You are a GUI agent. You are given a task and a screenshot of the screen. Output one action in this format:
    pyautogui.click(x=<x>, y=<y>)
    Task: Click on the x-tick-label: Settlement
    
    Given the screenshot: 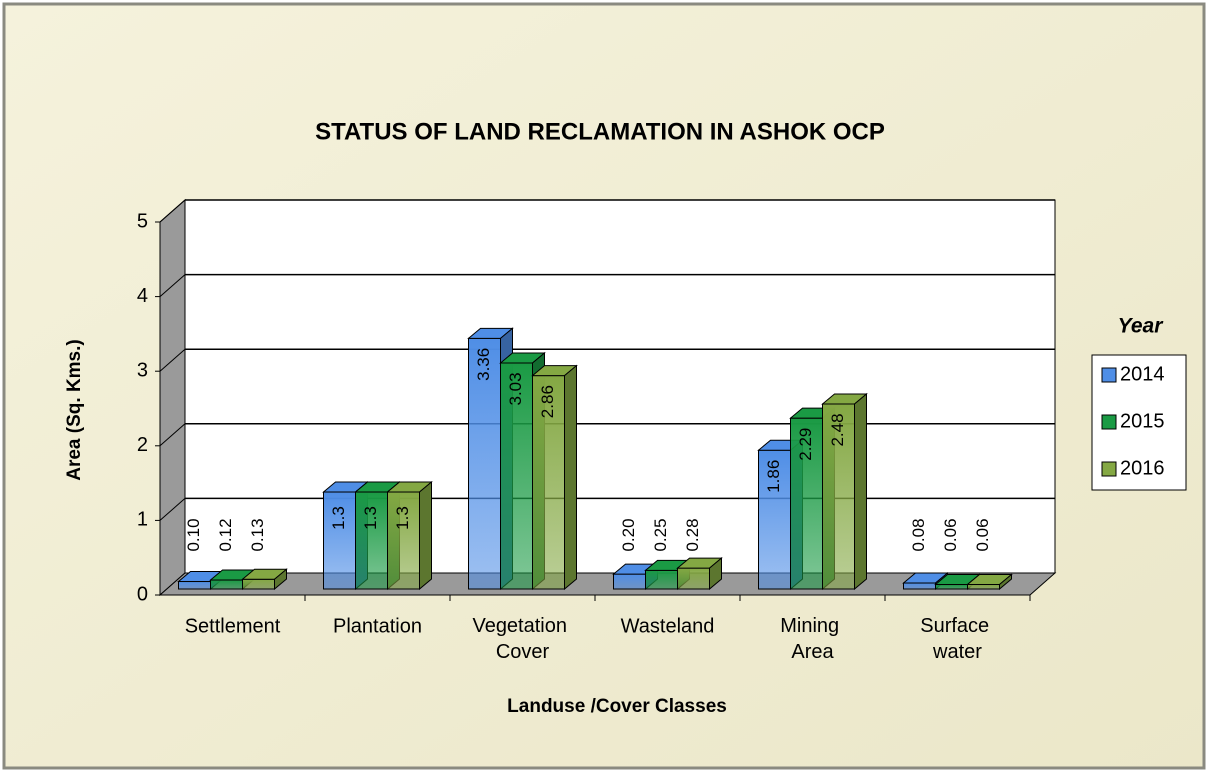 What is the action you would take?
    pyautogui.click(x=233, y=626)
    